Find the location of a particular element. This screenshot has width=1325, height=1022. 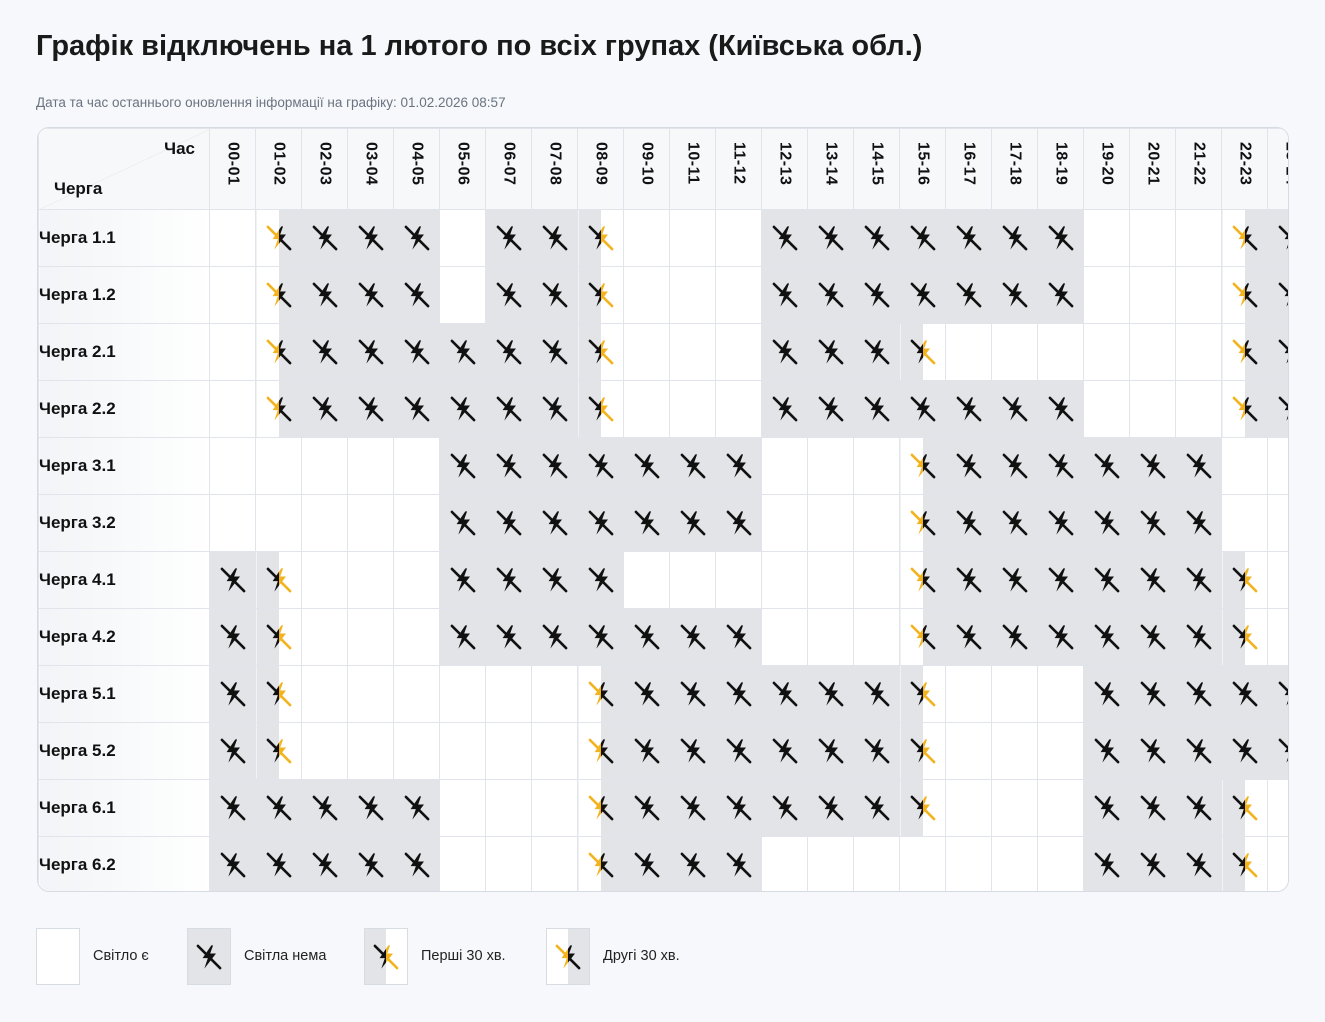

queue-label: Черга 5.1 is located at coordinates (124, 694).